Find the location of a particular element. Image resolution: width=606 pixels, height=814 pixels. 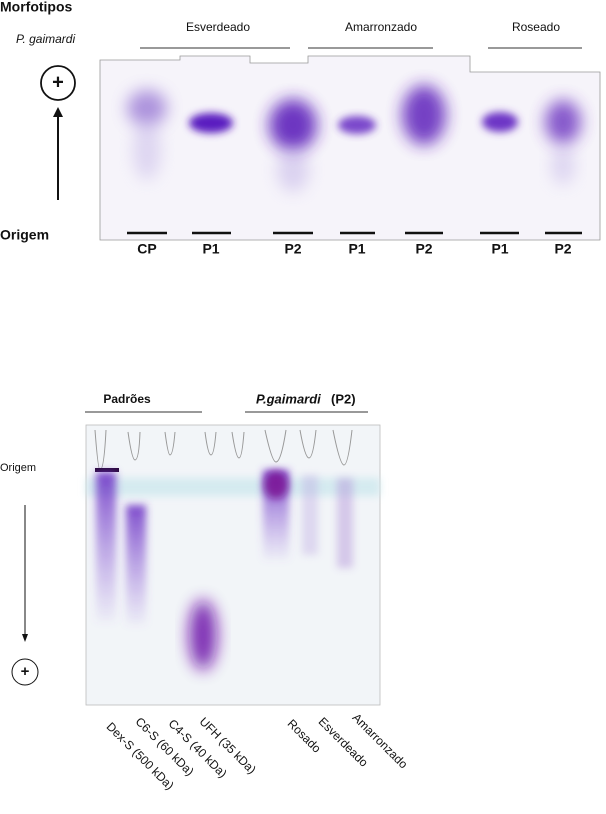

group-label: Roseado is located at coordinates (536, 27).